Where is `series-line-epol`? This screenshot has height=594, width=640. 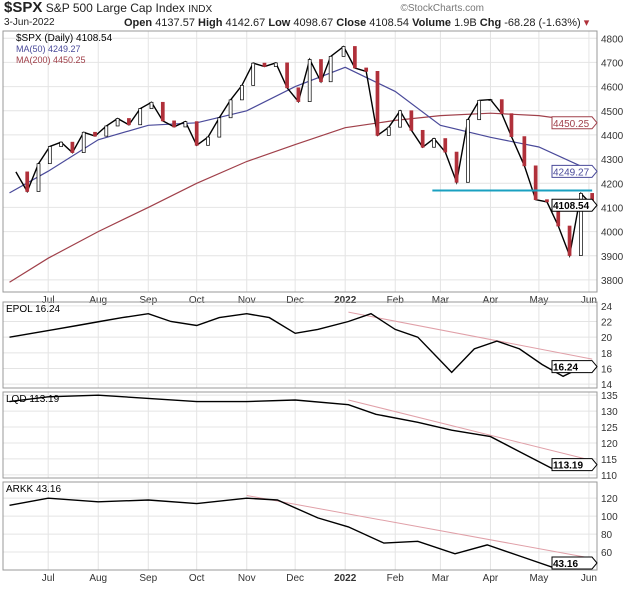 series-line-epol is located at coordinates (301, 345).